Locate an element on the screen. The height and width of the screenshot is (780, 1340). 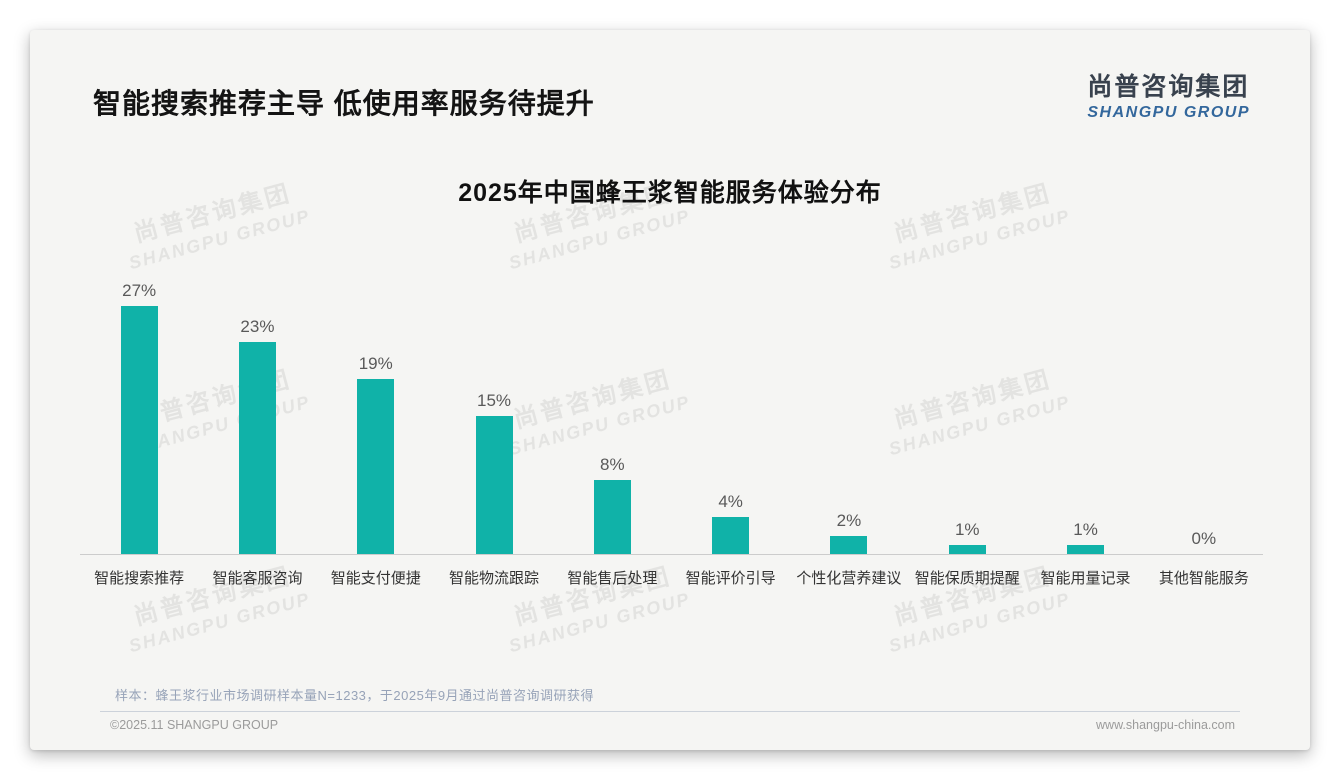
bar-category-label: 其他智能服务 is located at coordinates (1203, 578).